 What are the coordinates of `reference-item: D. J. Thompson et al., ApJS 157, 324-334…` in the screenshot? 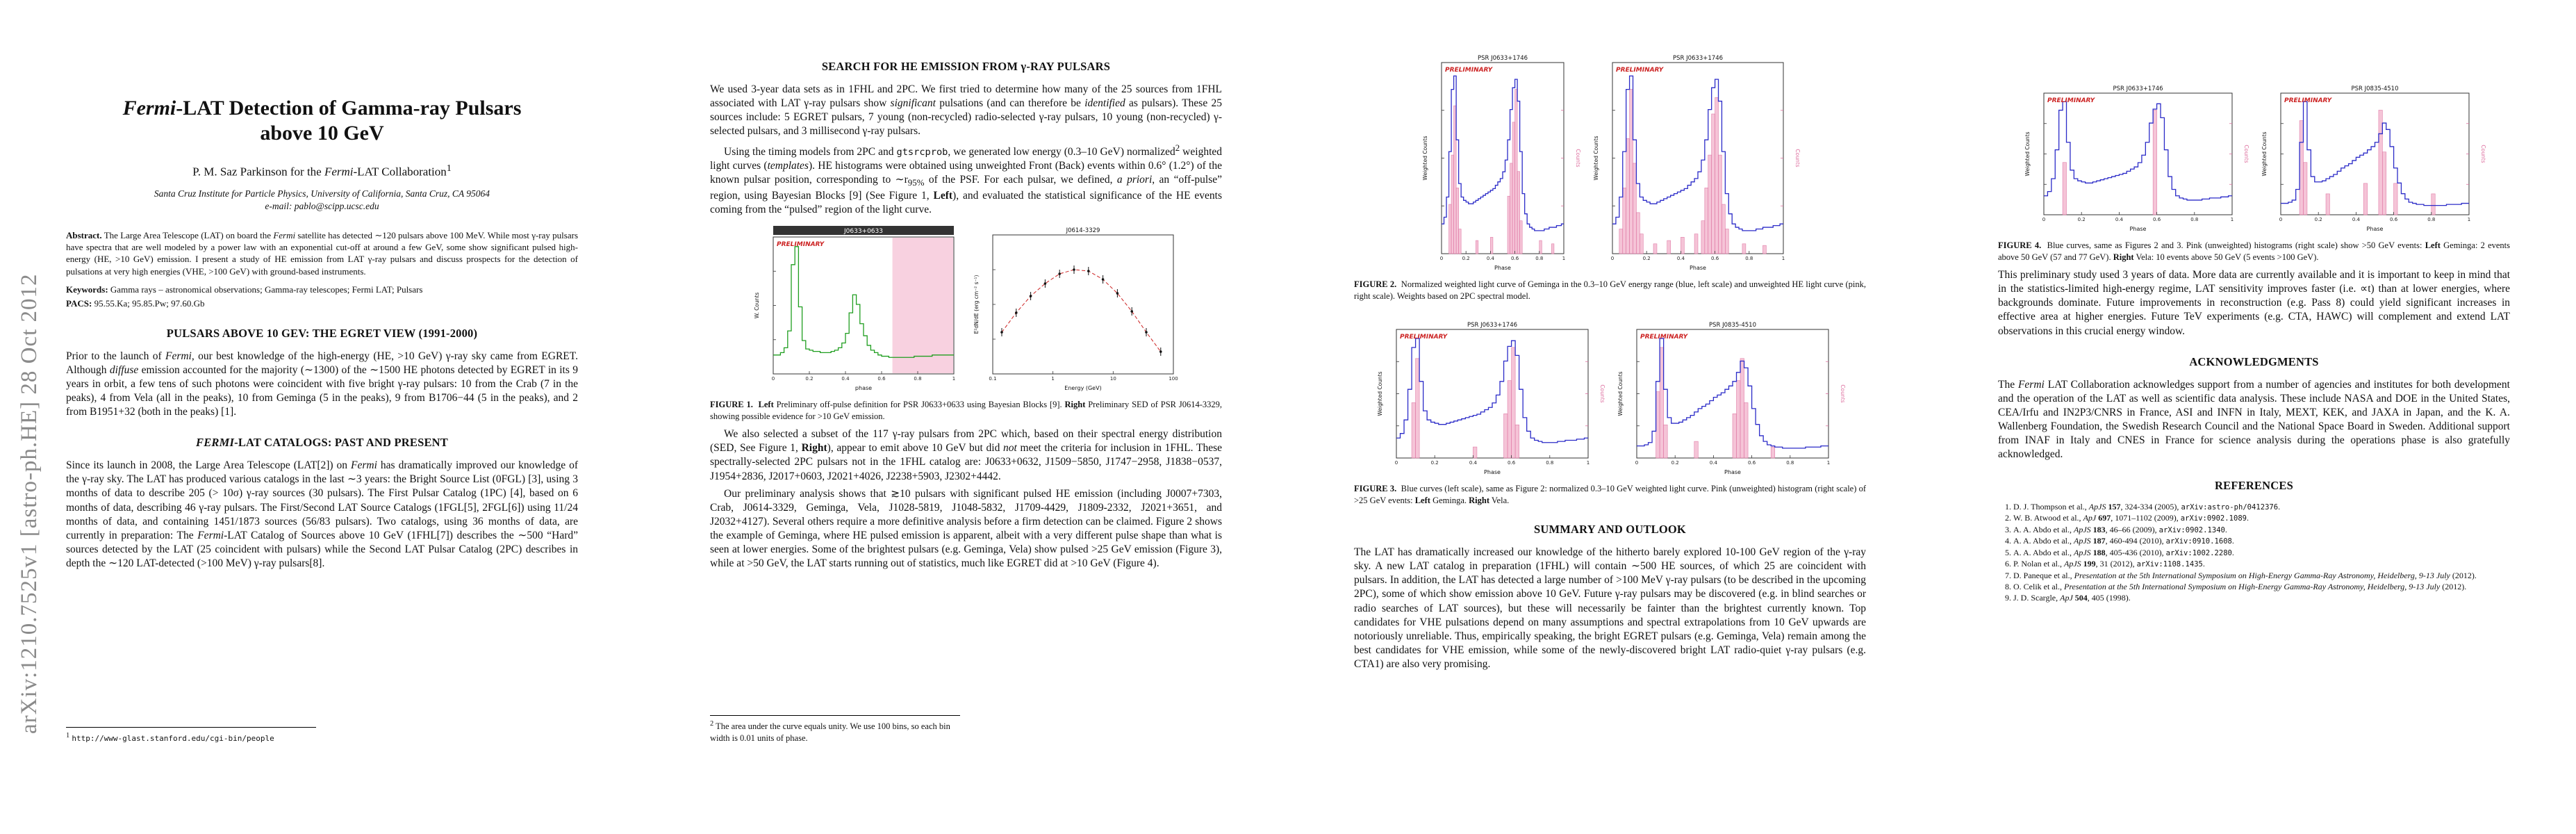 It's located at (2261, 507).